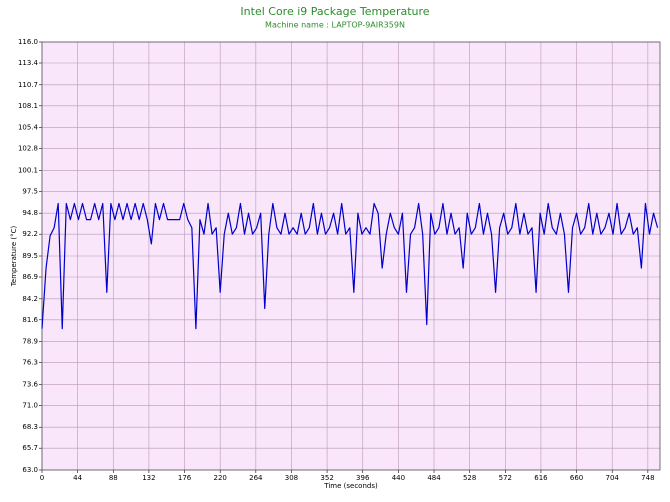 This screenshot has width=670, height=502. Describe the element at coordinates (576, 478) in the screenshot. I see `x-tick-label: 660` at that location.